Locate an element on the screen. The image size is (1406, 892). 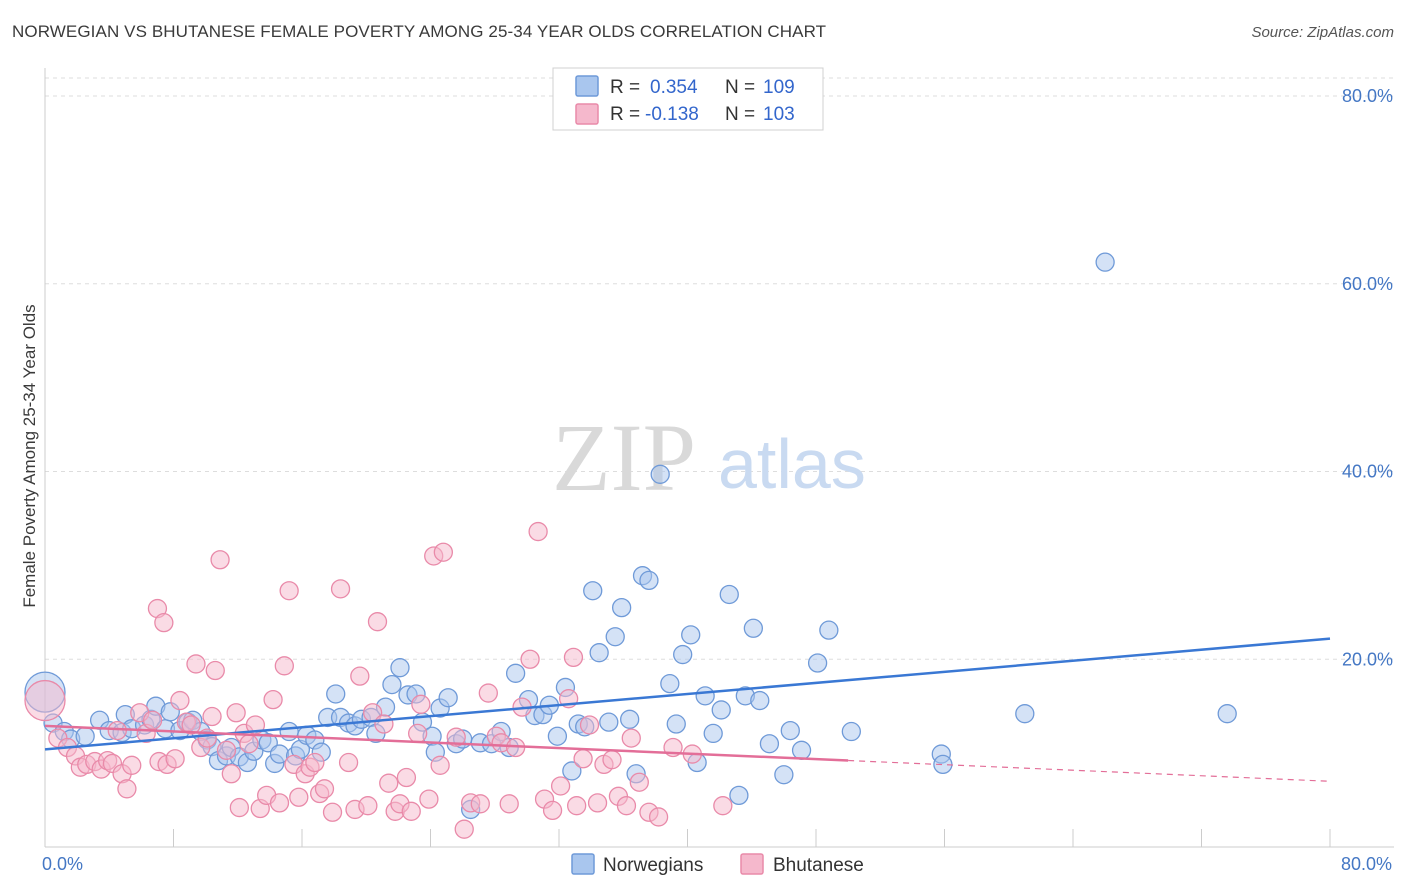
y-tick-label-40: 40.0% is located at coordinates (1367, 472).